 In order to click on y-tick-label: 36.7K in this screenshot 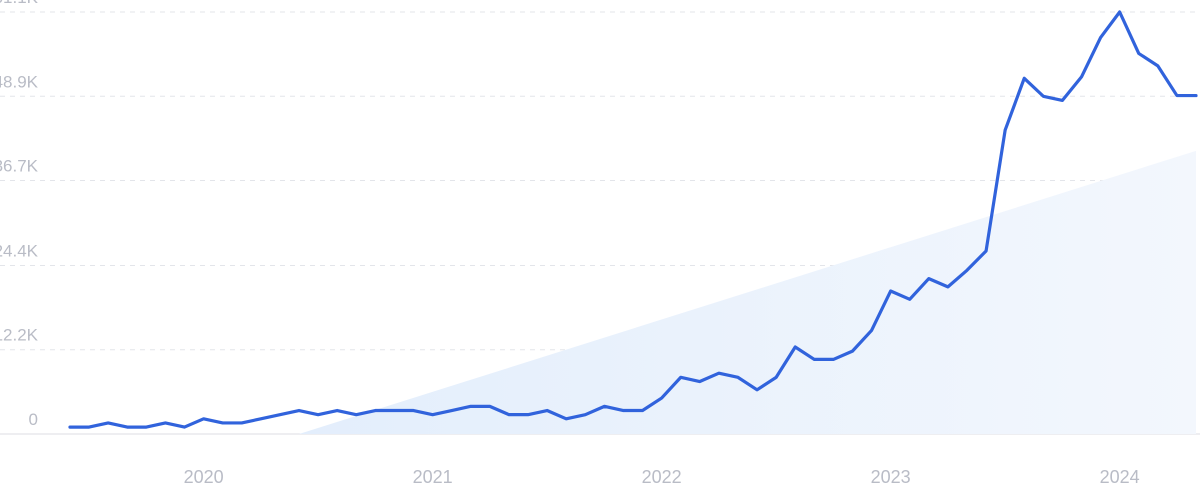, I will do `click(19, 166)`.